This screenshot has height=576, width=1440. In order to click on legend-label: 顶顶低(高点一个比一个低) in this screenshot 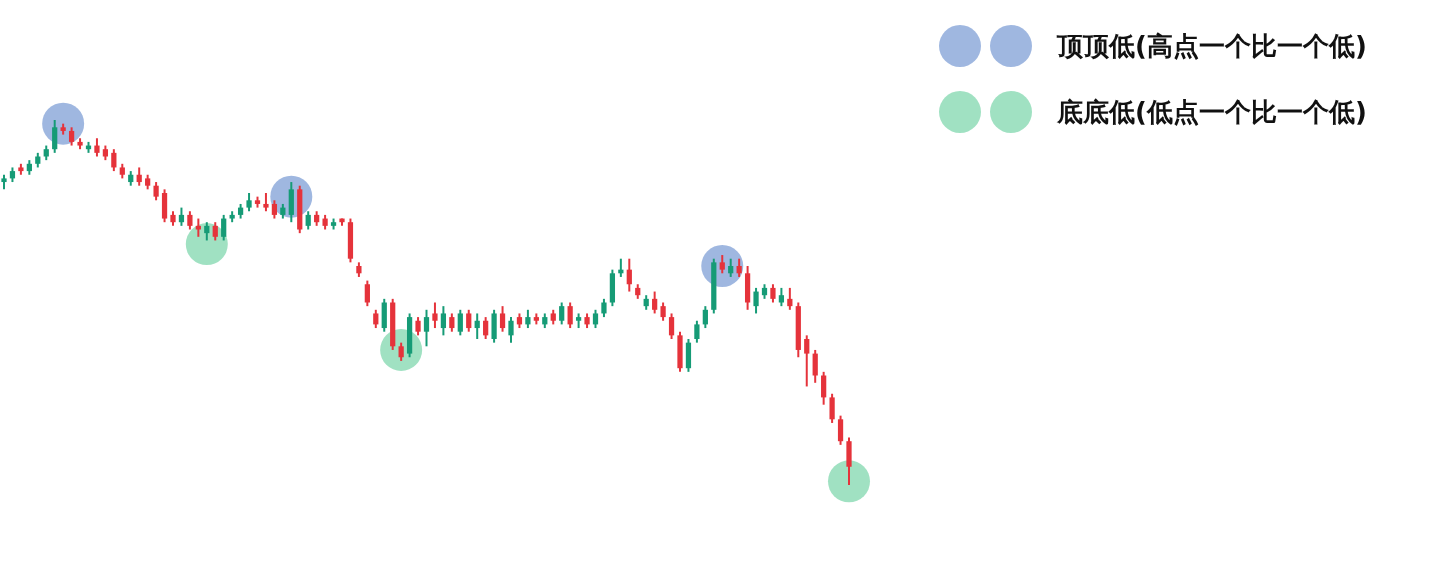, I will do `click(1211, 46)`.